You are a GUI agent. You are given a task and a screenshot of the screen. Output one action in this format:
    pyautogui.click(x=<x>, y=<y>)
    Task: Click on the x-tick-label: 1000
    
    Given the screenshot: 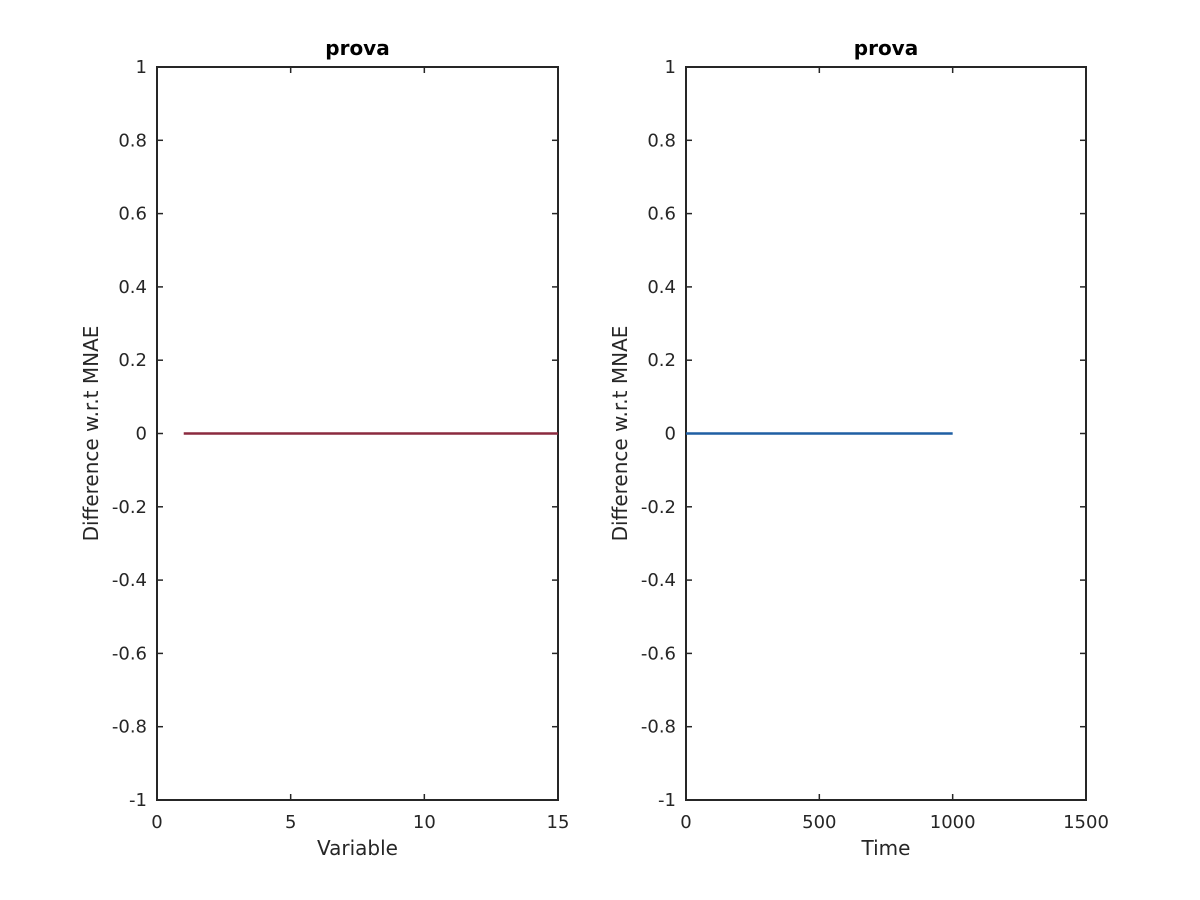 What is the action you would take?
    pyautogui.click(x=953, y=822)
    